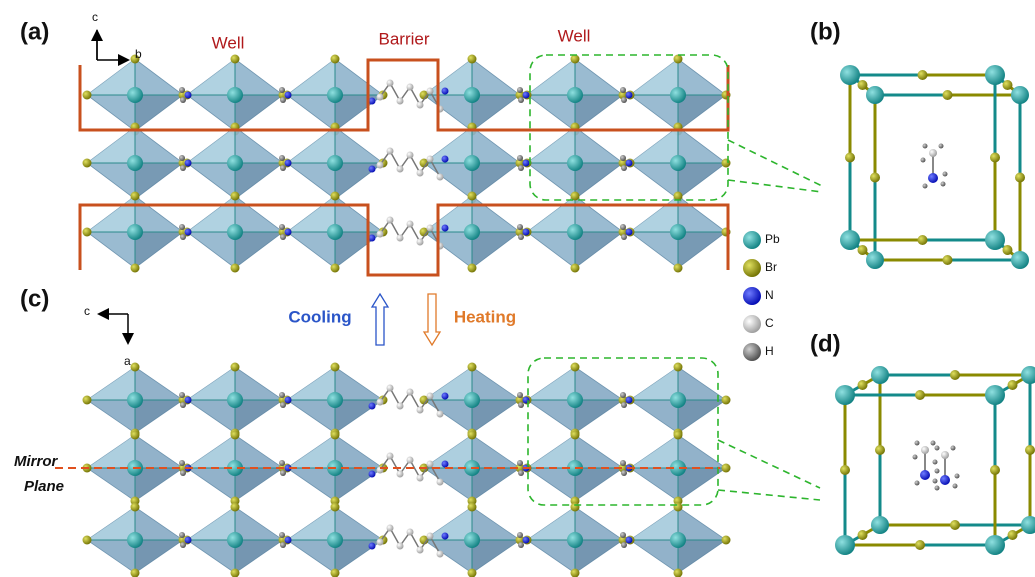 This screenshot has width=1035, height=577. Describe the element at coordinates (36, 461) in the screenshot. I see `mirror-label: Mirror` at that location.